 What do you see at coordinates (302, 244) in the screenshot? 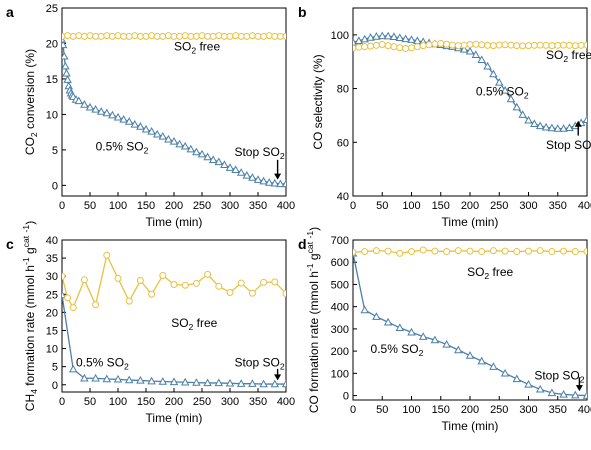
I see `panel-label-d: d` at bounding box center [302, 244].